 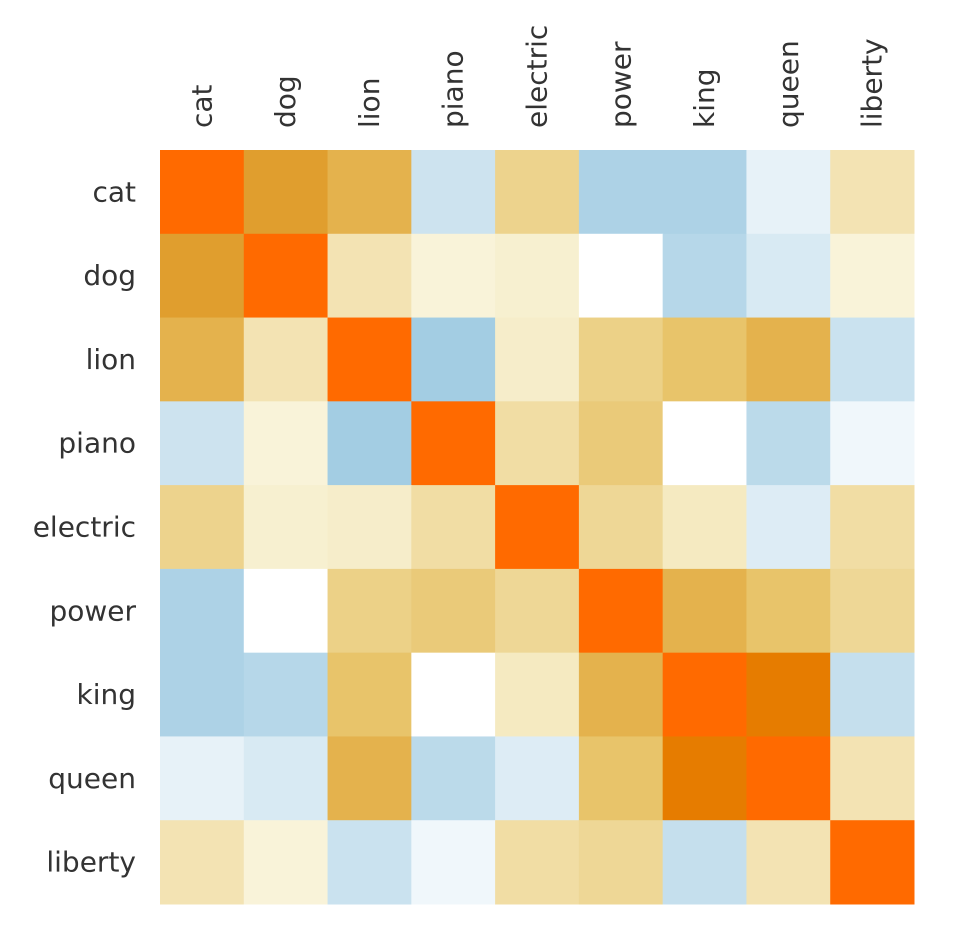 What do you see at coordinates (537, 778) in the screenshot?
I see `heatmap-cell-queen-electric` at bounding box center [537, 778].